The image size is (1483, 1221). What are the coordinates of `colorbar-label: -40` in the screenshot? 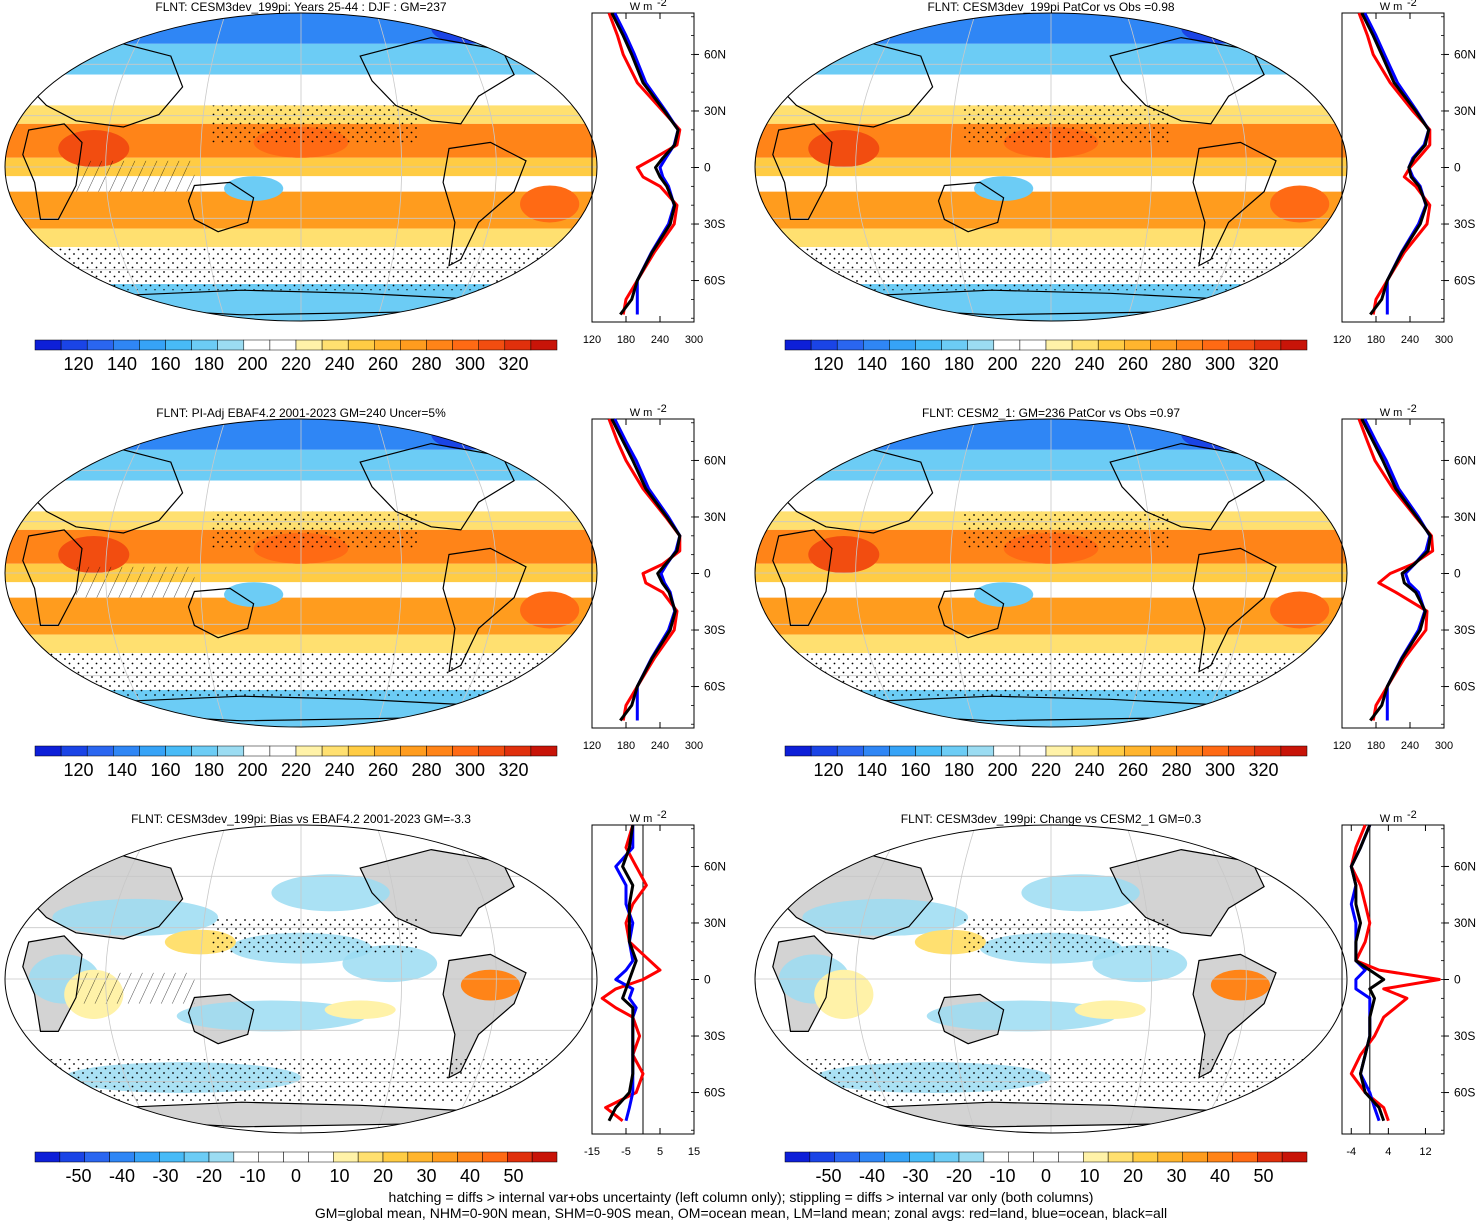 It's located at (122, 1176).